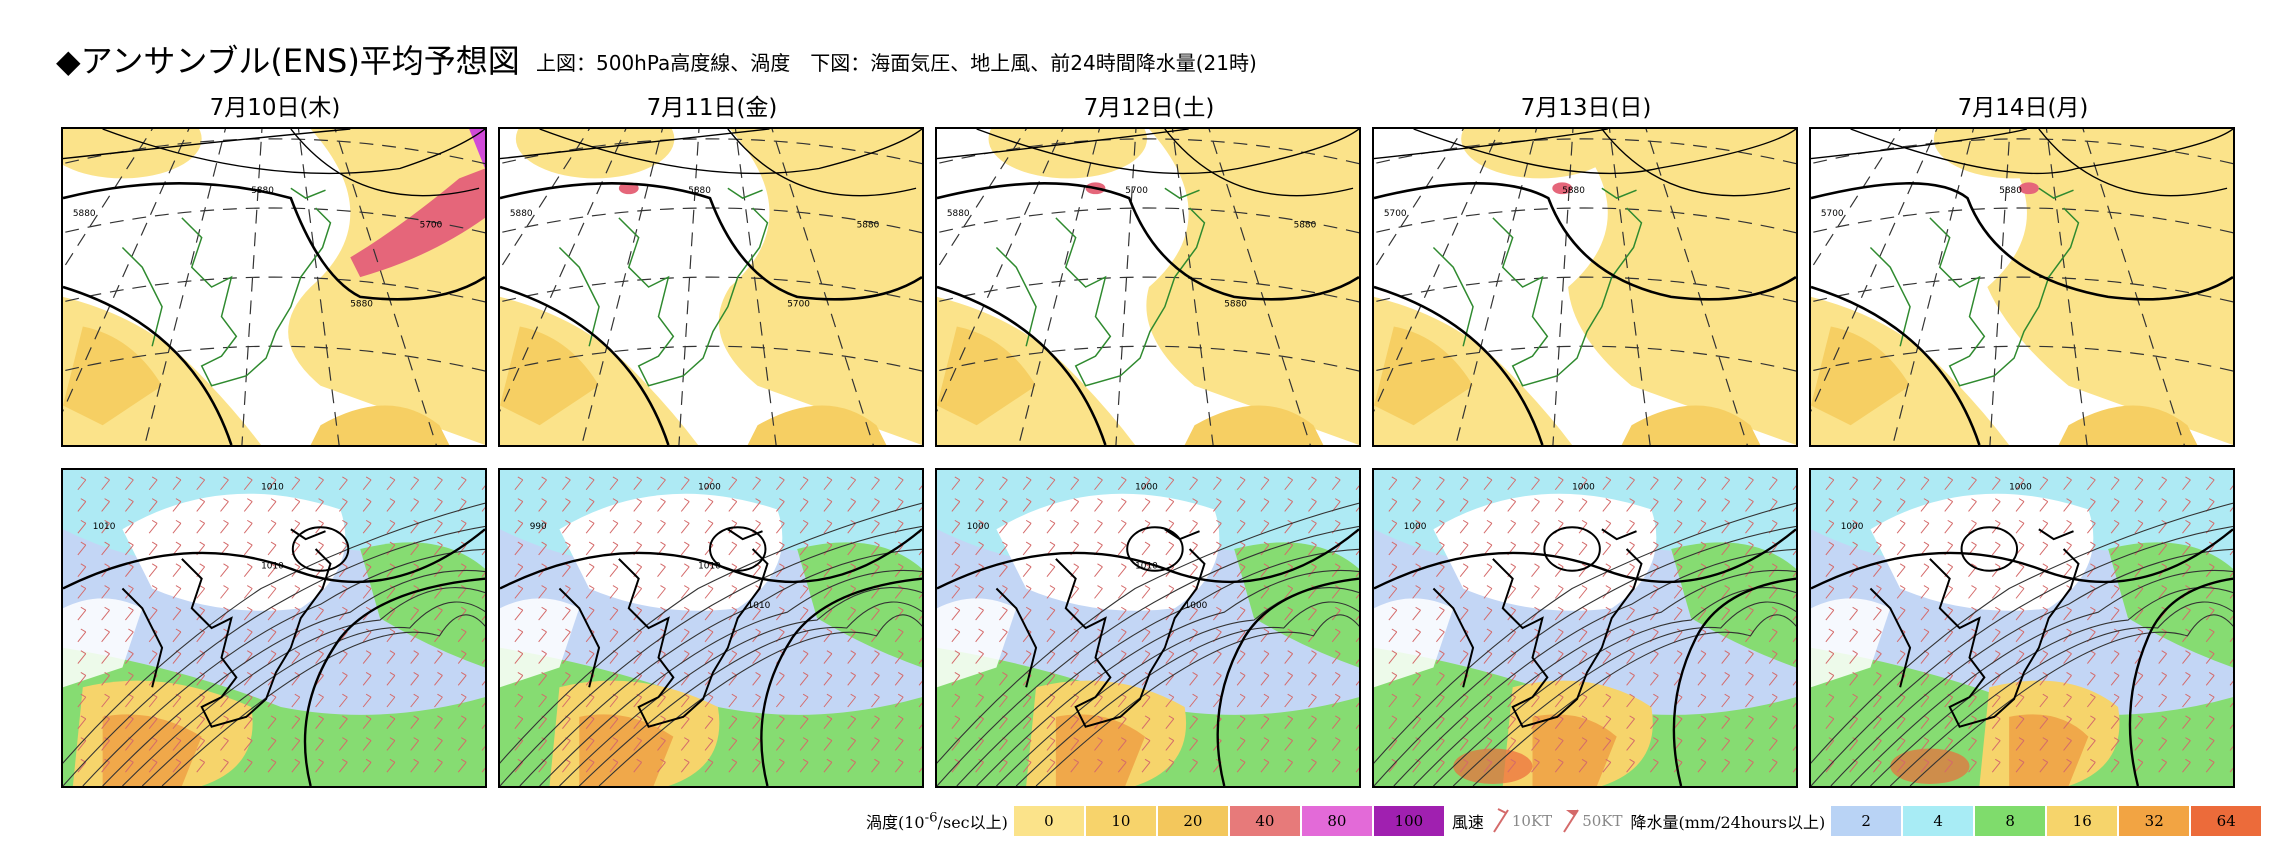  Describe the element at coordinates (1192, 821) in the screenshot. I see `vorticity-swatch: 20` at that location.